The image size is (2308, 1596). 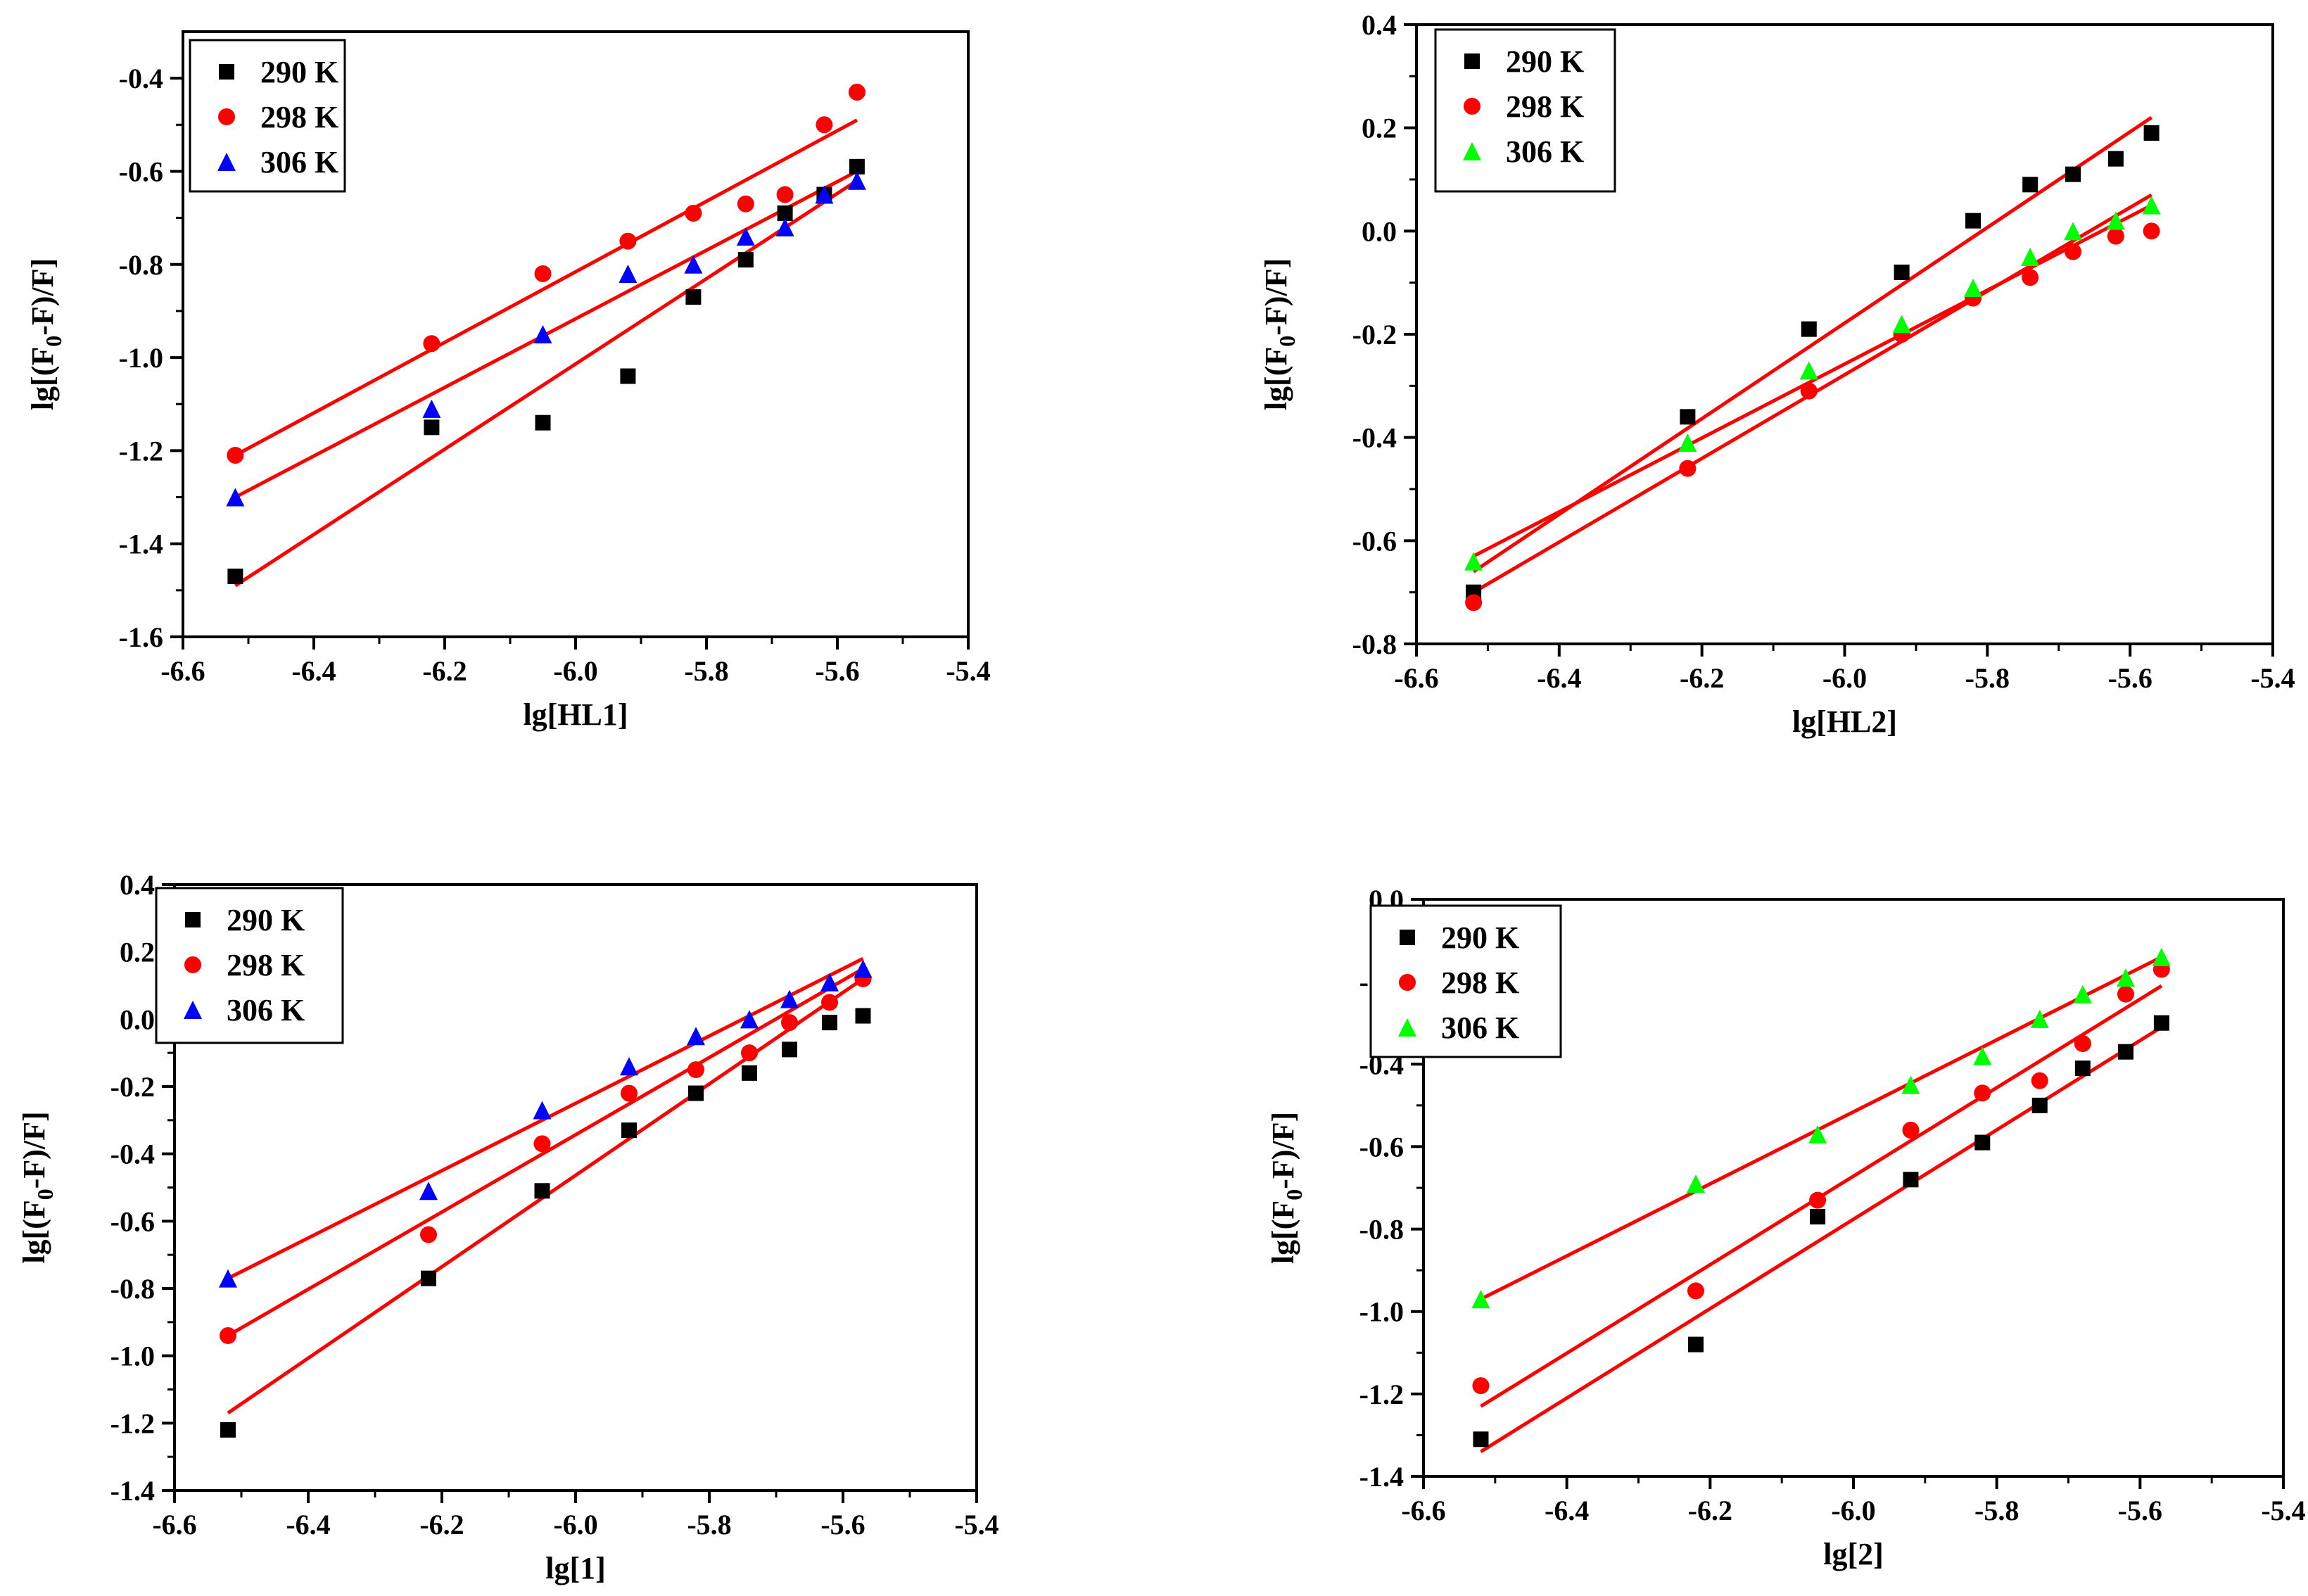 I want to click on y-tick-label: 0.2, so click(x=137, y=952).